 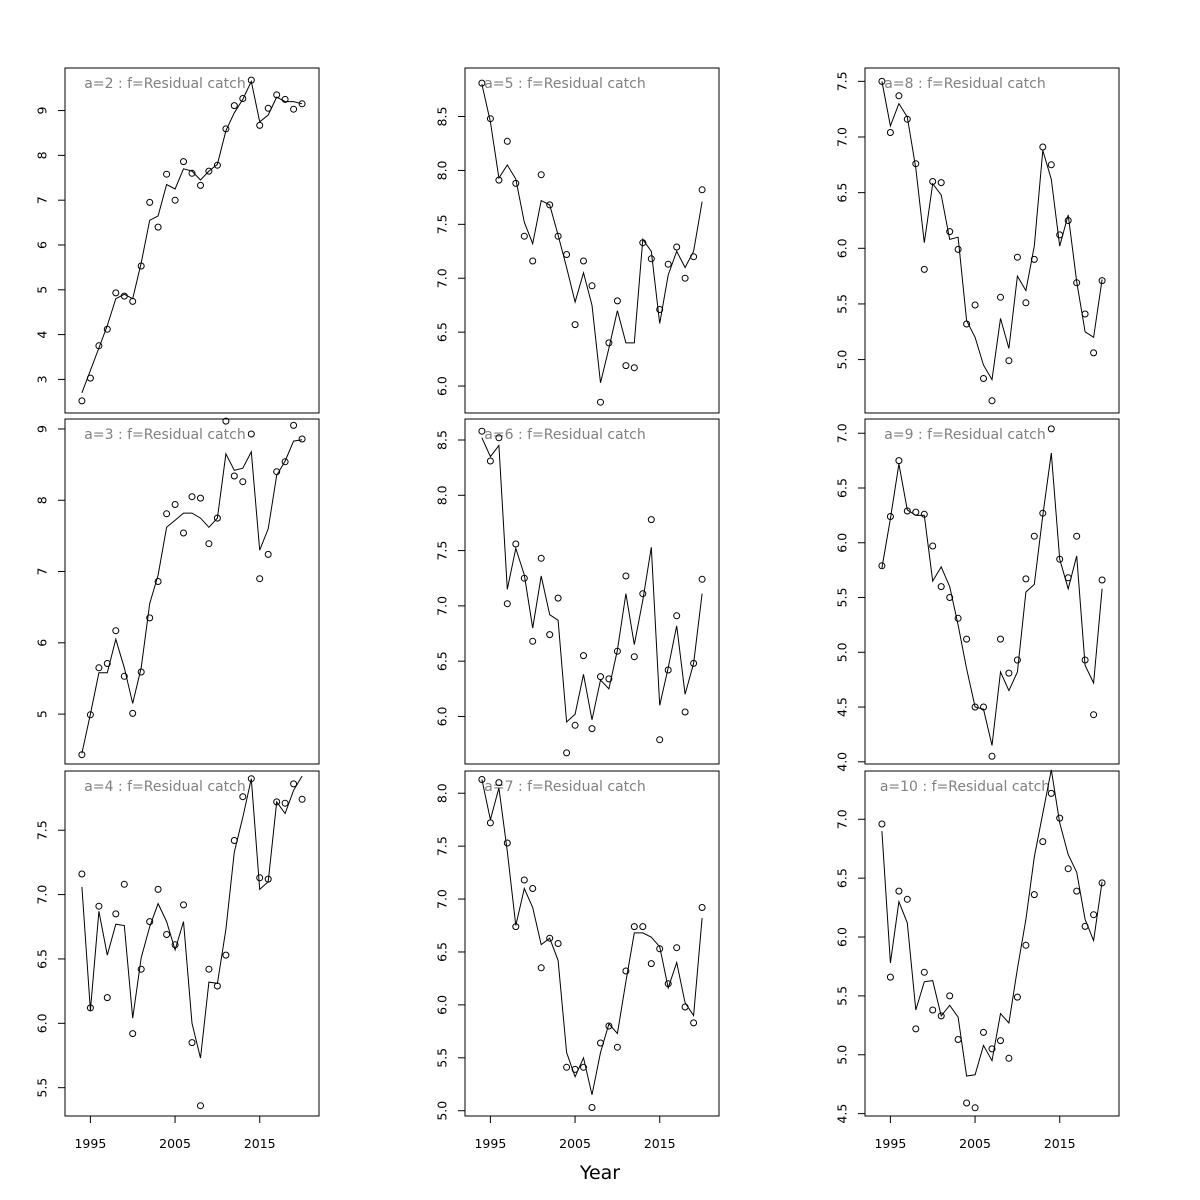 I want to click on y-tick-label: 7.5, so click(x=42, y=830).